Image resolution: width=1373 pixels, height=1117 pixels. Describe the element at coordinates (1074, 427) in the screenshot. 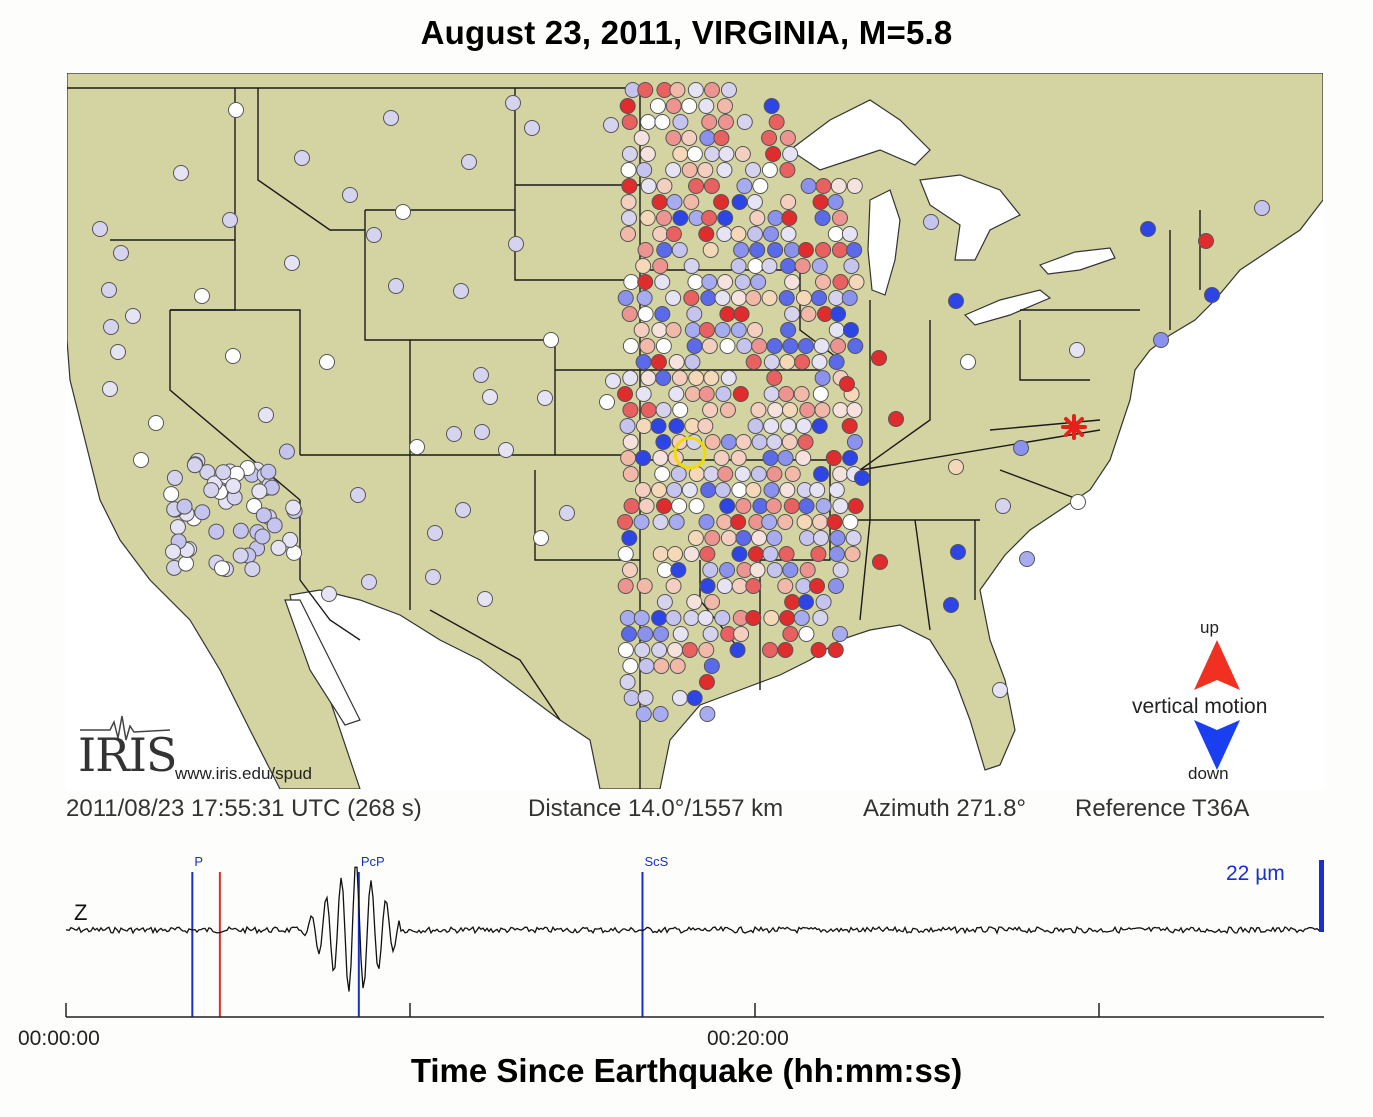

I see `epicenter-icon` at that location.